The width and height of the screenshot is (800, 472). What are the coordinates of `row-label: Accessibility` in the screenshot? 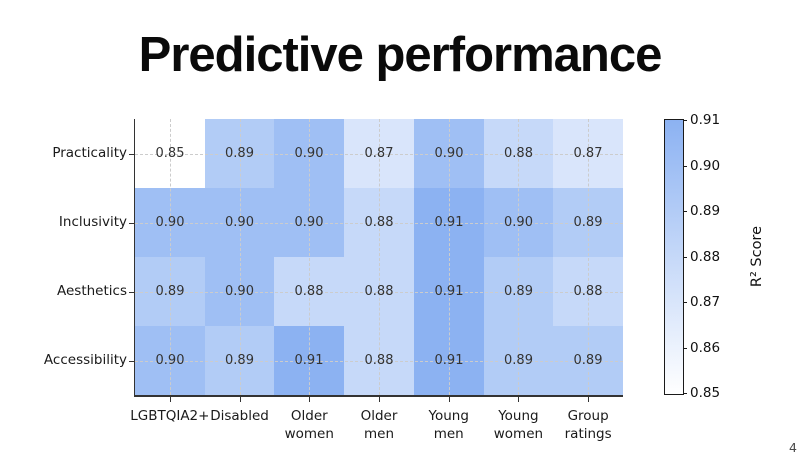 It's located at (85, 359).